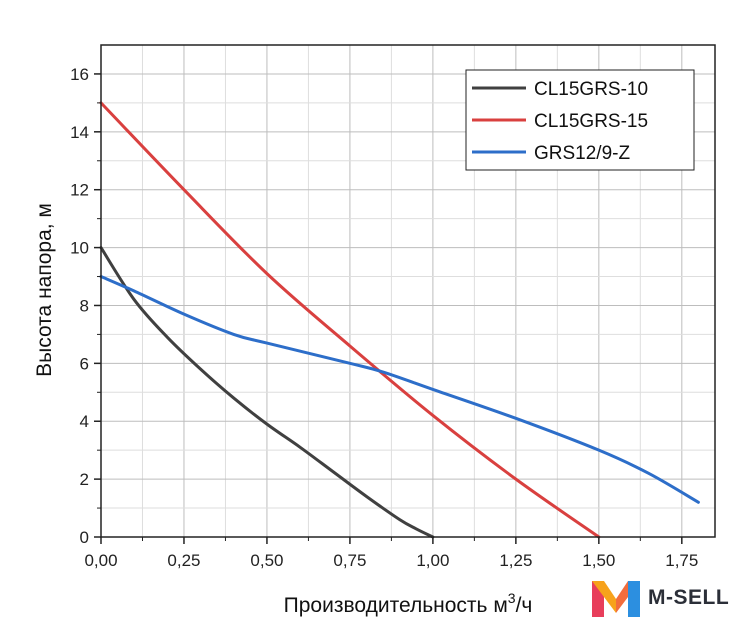  I want to click on y-tick-label: 14, so click(79, 132).